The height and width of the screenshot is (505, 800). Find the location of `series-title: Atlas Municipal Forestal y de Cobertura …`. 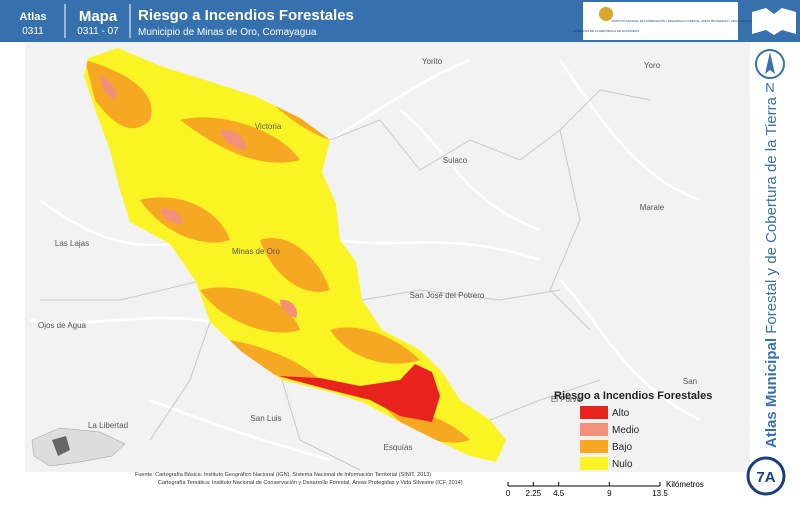

series-title: Atlas Municipal Forestal y de Cobertura … is located at coordinates (771, 272).